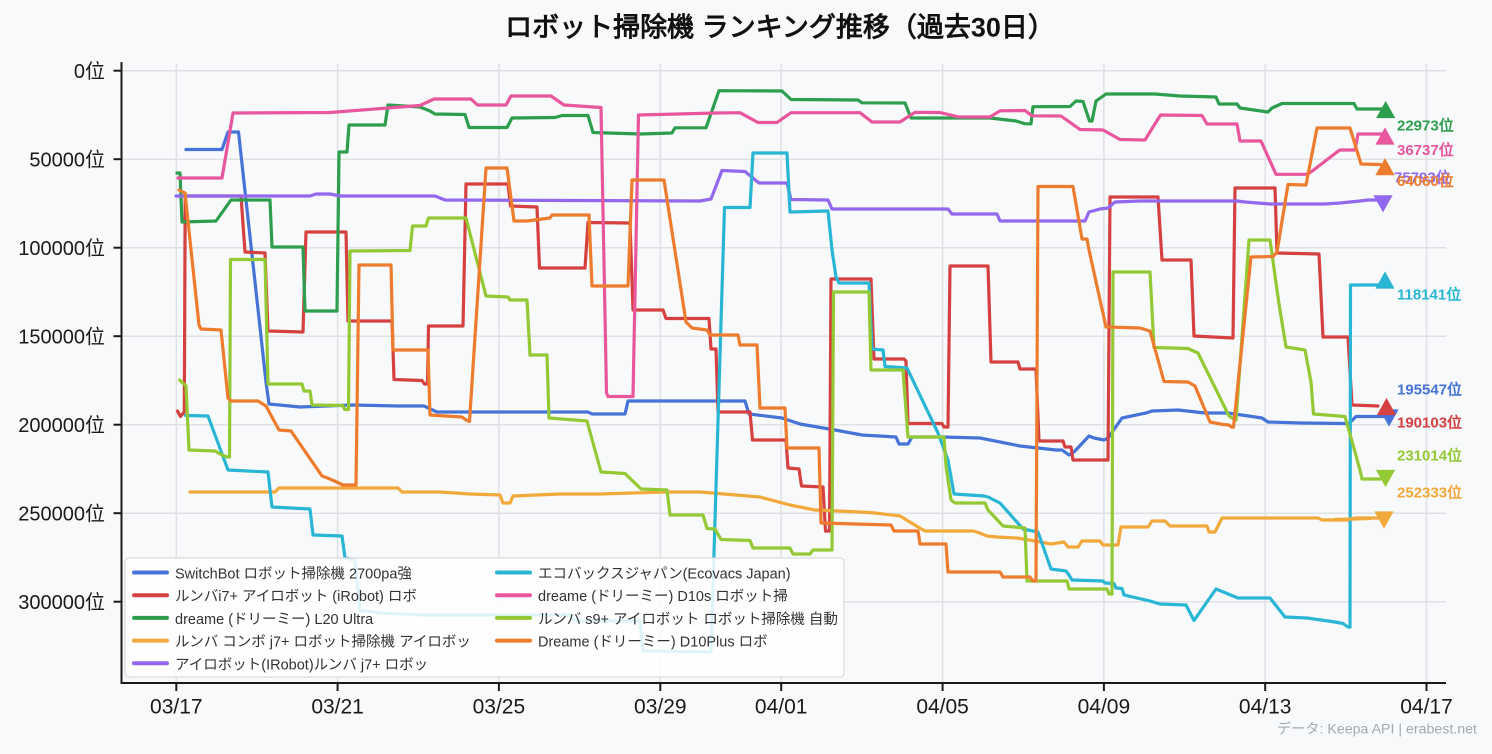  What do you see at coordinates (1429, 422) in the screenshot?
I see `svg-text: 190103位` at bounding box center [1429, 422].